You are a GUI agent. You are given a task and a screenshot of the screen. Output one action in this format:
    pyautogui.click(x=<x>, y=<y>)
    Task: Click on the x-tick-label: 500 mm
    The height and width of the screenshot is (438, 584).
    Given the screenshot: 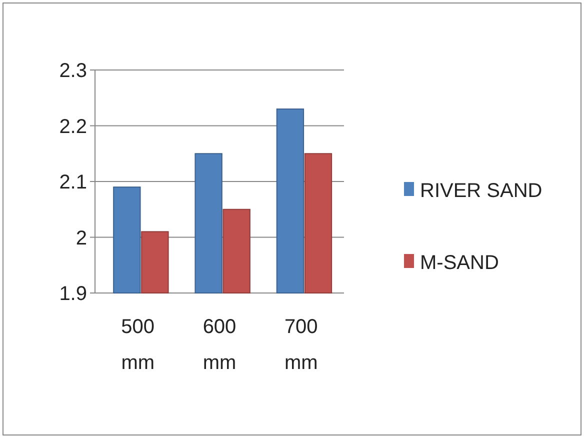 What is the action you would take?
    pyautogui.click(x=138, y=345)
    